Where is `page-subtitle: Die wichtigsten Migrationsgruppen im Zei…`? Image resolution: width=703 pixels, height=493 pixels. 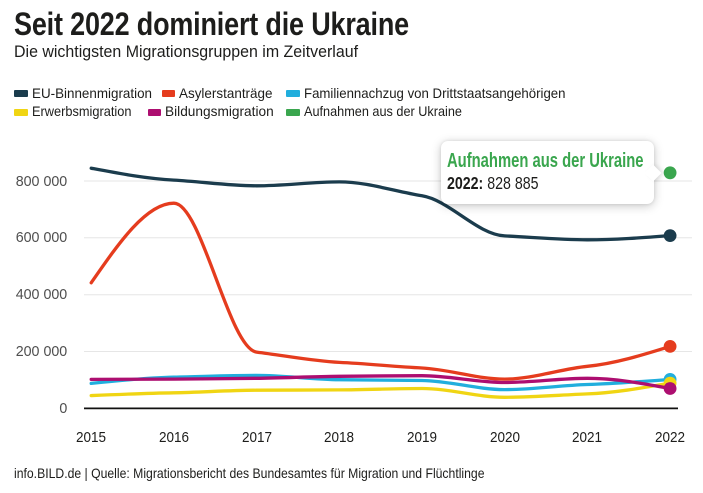
page-subtitle: Die wichtigsten Migrationsgruppen im Zei… is located at coordinates (186, 52).